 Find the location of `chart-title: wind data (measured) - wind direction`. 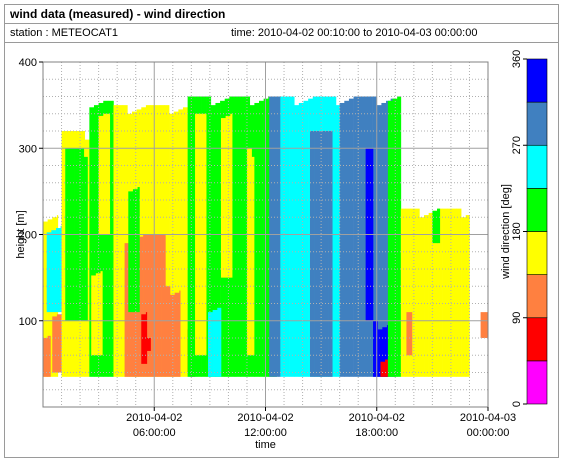

chart-title: wind data (measured) - wind direction is located at coordinates (118, 14).